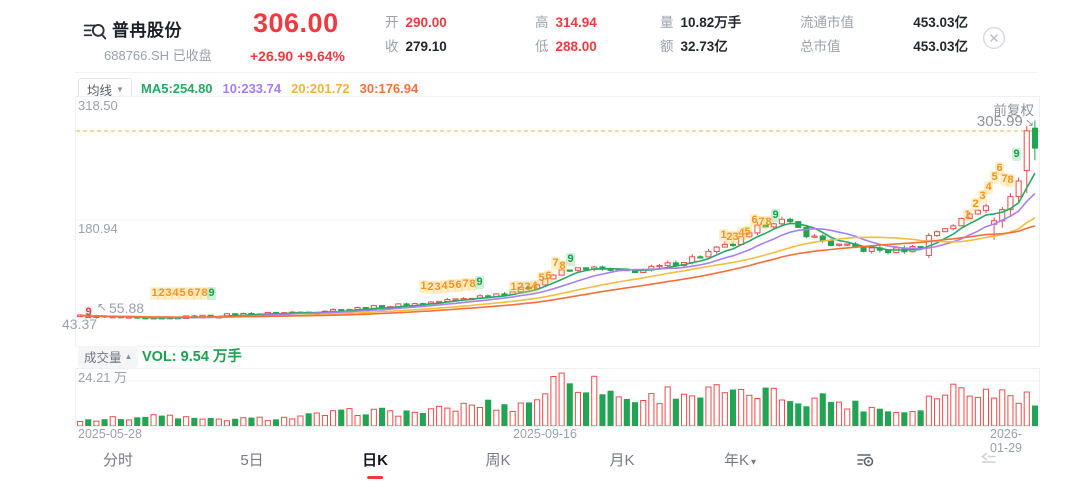 This screenshot has width=1080, height=497. What do you see at coordinates (884, 35) in the screenshot?
I see `quote-col-market-cap: 流通市值 453.03亿 总市值 453.03亿` at bounding box center [884, 35].